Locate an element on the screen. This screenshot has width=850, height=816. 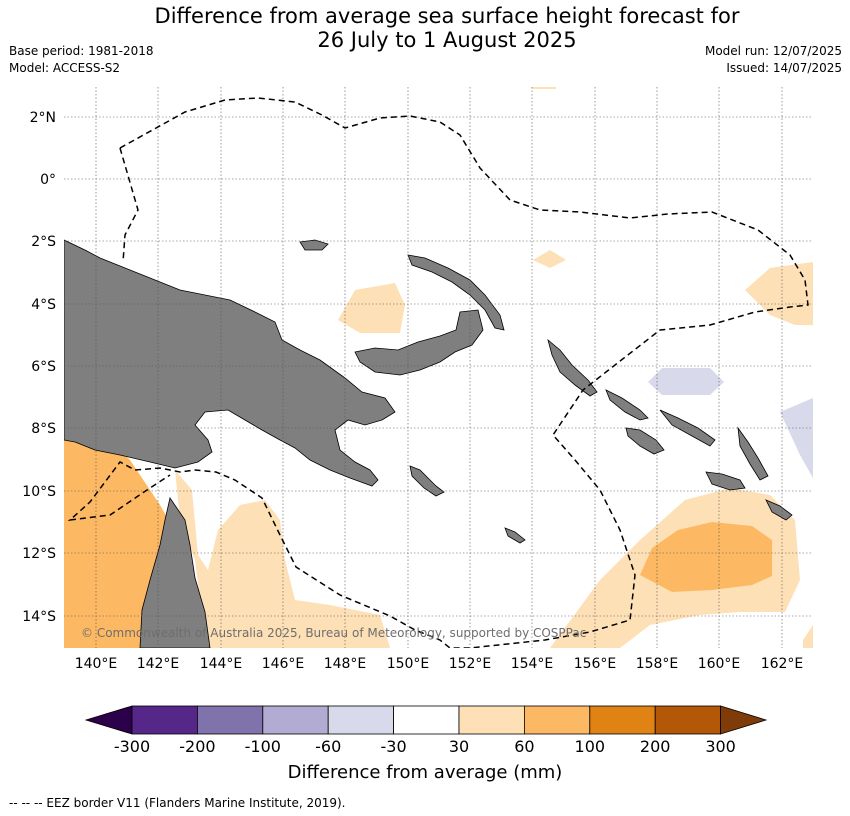
lon-label: 142°E is located at coordinates (158, 664).